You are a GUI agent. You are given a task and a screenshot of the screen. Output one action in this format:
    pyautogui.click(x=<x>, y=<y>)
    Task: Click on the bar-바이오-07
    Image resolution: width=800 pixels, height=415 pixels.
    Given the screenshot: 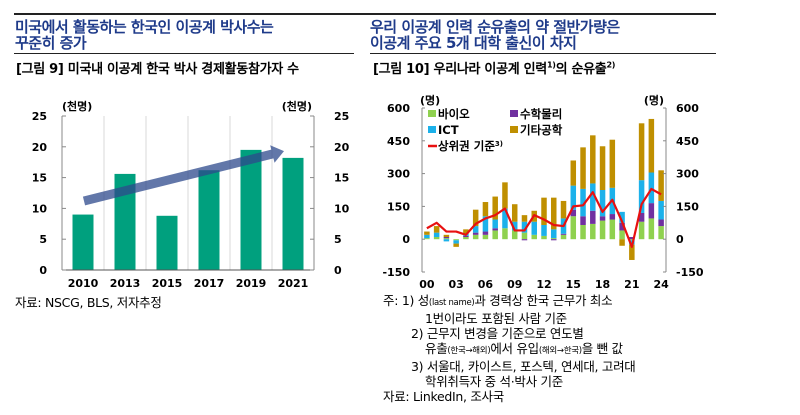 What is the action you would take?
    pyautogui.click(x=495, y=235)
    